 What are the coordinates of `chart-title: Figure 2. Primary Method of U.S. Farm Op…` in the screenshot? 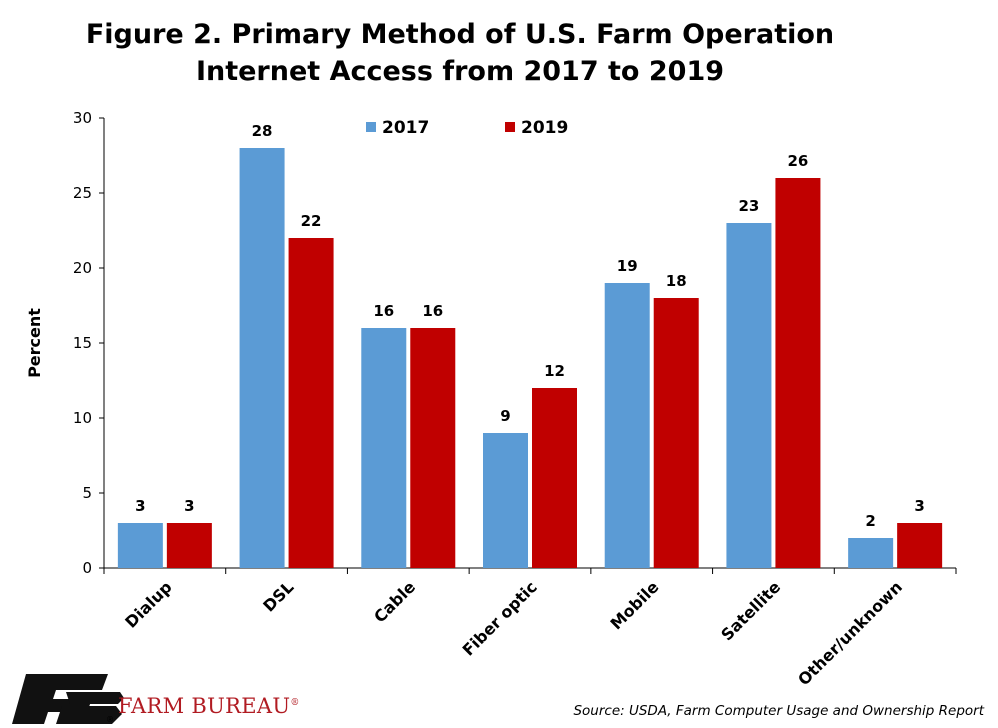 It's located at (460, 53).